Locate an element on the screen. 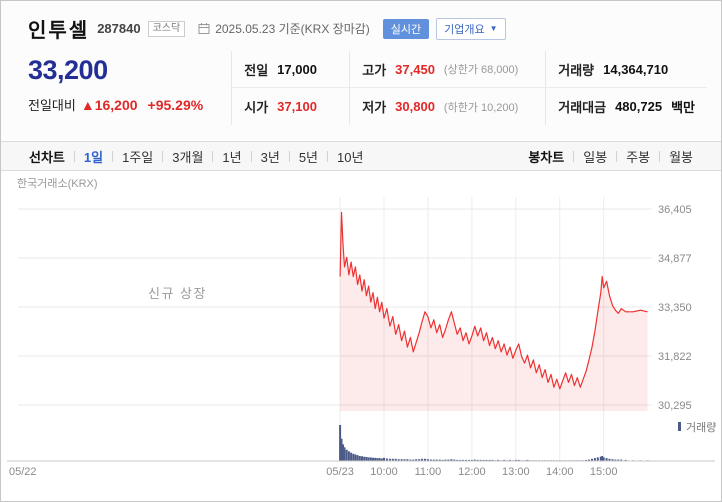 The height and width of the screenshot is (502, 722). open-value: 37,100 is located at coordinates (297, 106).